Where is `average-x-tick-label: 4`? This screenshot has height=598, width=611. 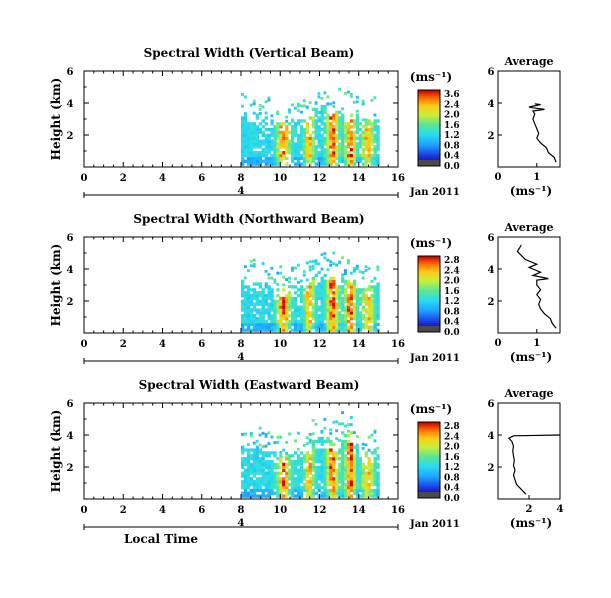
average-x-tick-label: 4 is located at coordinates (560, 509).